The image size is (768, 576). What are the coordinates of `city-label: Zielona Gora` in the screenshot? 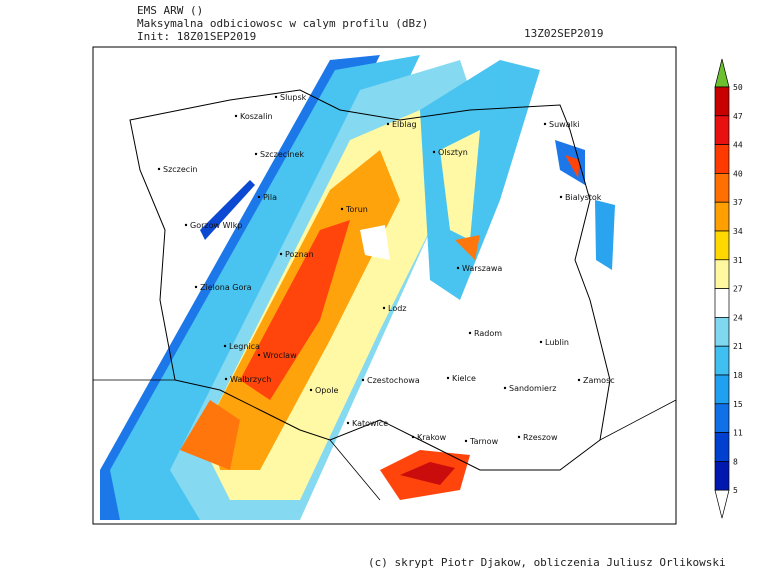 It's located at (226, 287).